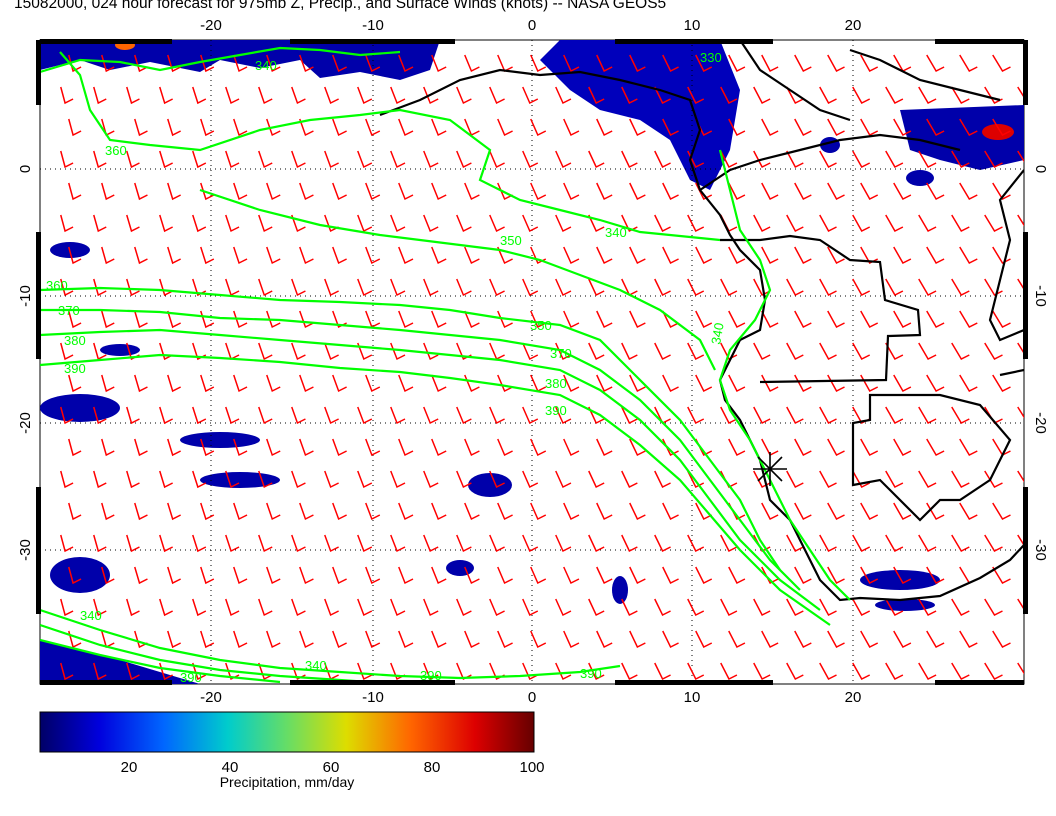  I want to click on contour-label: 390, so click(591, 673).